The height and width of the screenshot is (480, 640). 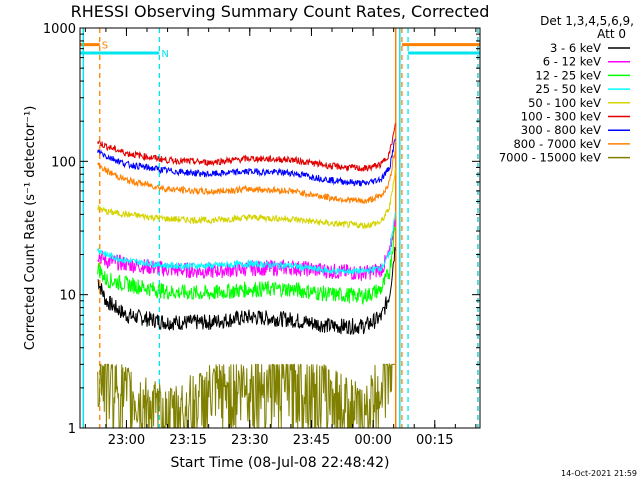 I want to click on x-tick-label: 23:15, so click(x=187, y=440).